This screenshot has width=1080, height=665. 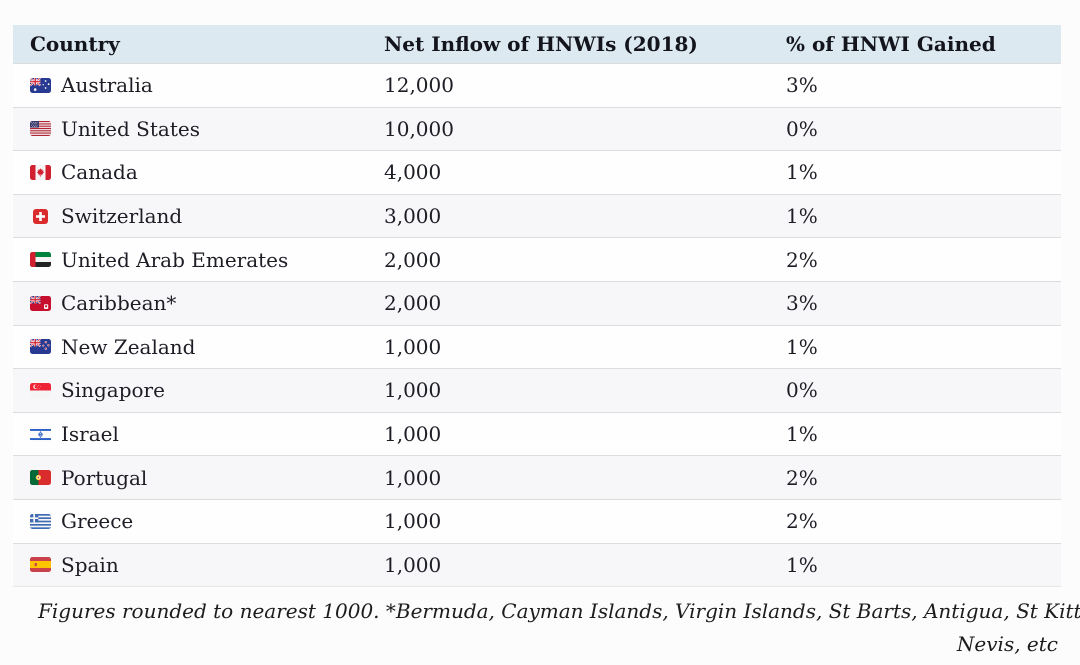 I want to click on country-cell: Canada, so click(x=198, y=172).